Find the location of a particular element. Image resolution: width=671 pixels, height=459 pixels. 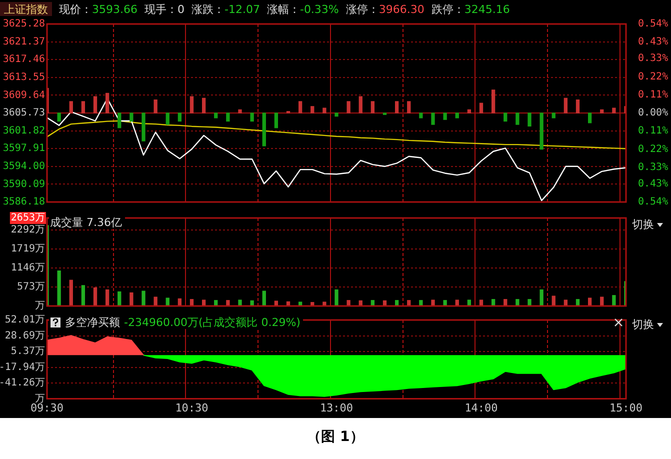

x-tick-label: 10:30 is located at coordinates (191, 407).